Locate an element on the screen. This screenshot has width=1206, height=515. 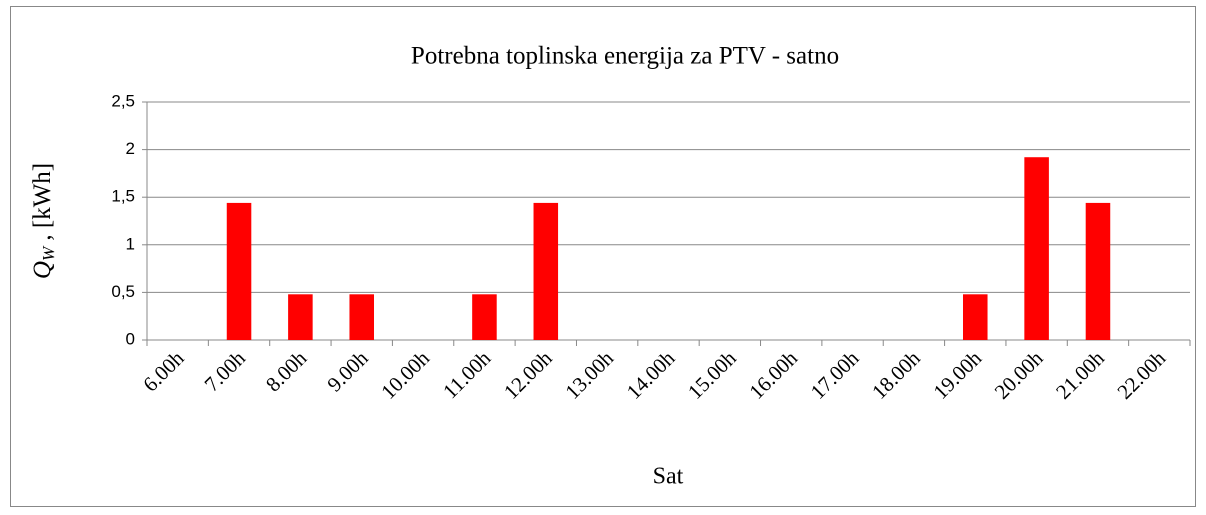
y-tick-label: 1 is located at coordinates (130, 243).